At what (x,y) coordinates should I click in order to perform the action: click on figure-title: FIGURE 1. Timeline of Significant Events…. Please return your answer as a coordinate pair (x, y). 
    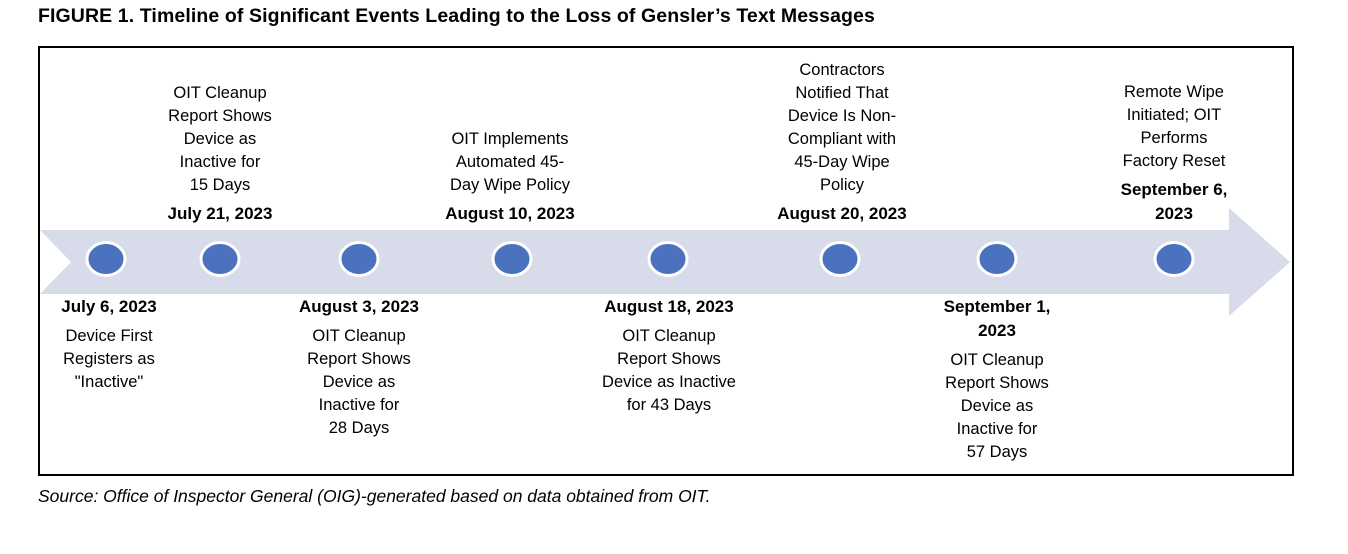
    Looking at the image, I should click on (456, 16).